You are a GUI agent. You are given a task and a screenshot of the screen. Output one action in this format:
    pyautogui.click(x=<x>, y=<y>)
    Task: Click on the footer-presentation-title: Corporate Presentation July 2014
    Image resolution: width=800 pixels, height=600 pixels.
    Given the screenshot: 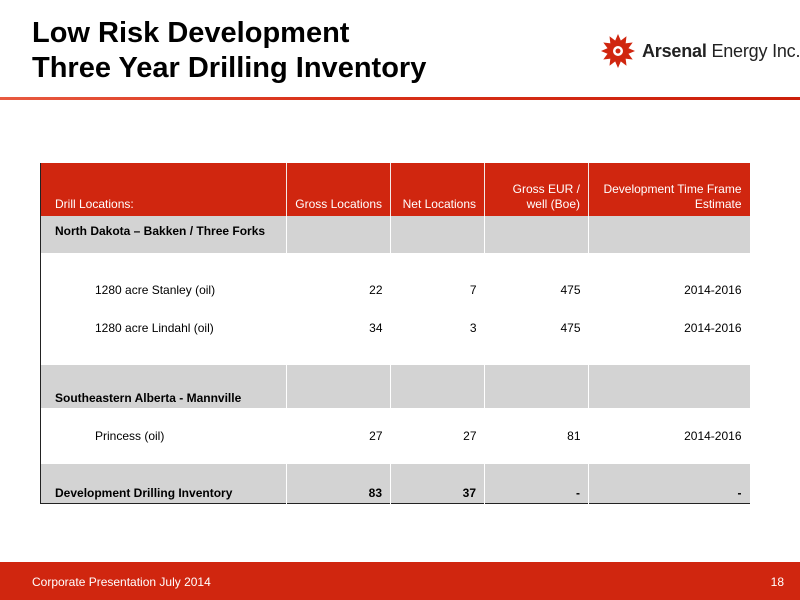 What is the action you would take?
    pyautogui.click(x=121, y=582)
    